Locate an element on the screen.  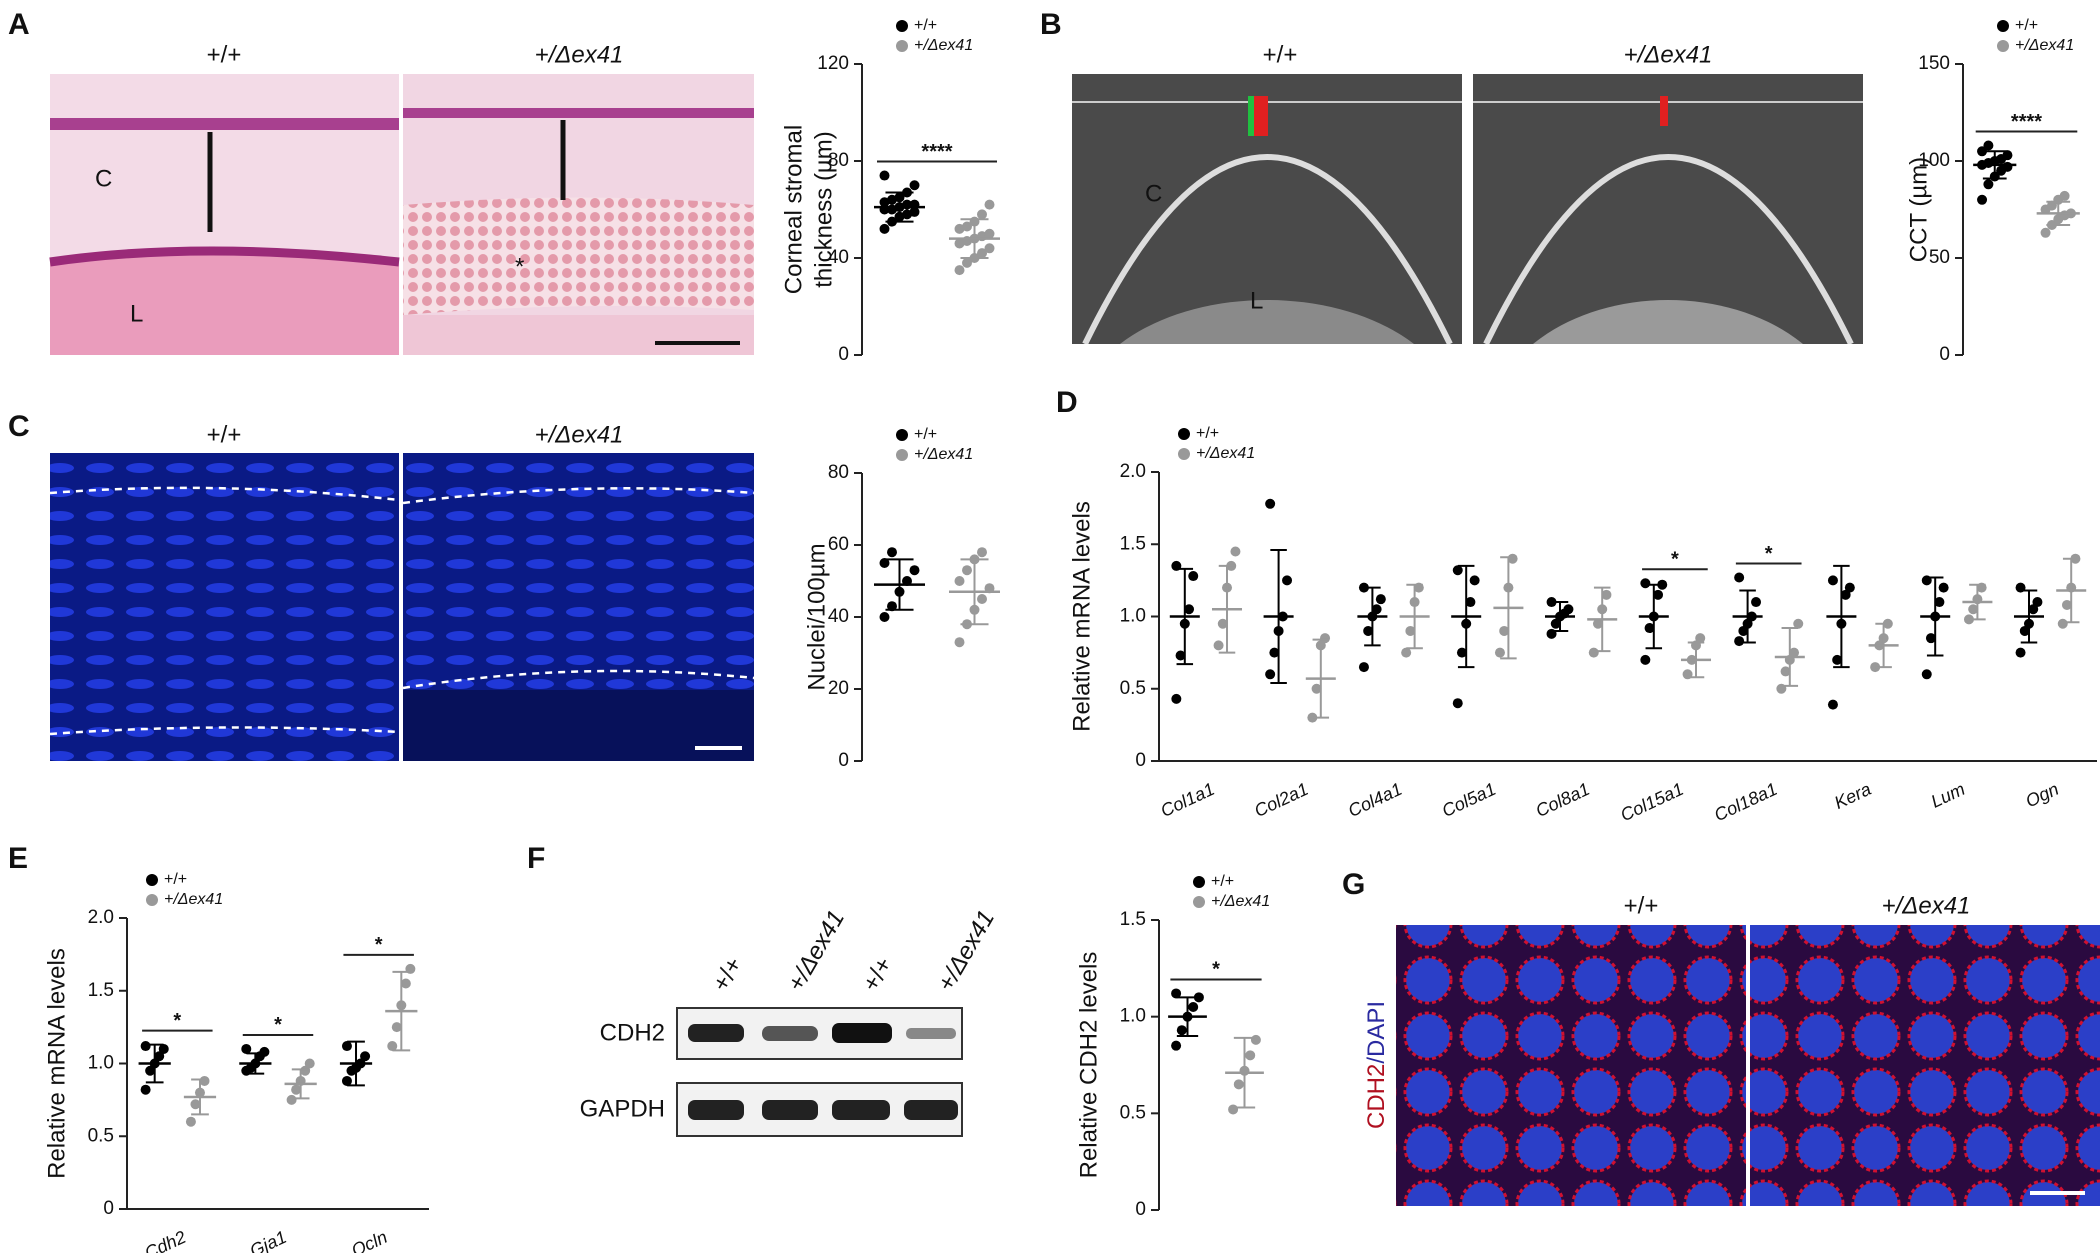
cornea is located at coordinates (1668, 249).